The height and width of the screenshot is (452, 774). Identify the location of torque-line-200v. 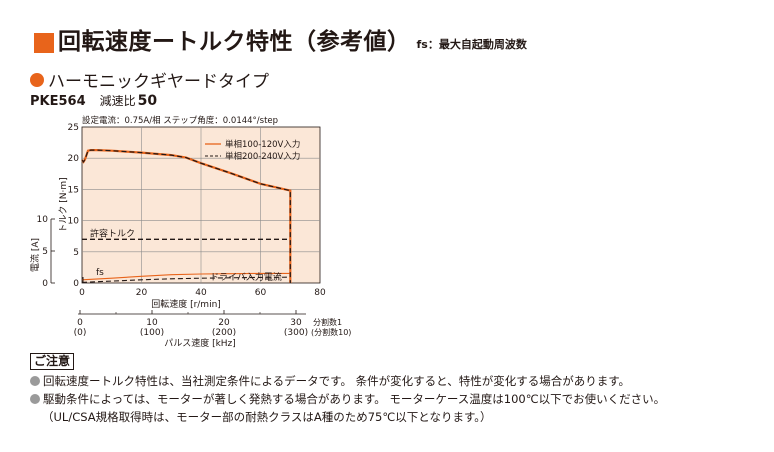
(186, 216).